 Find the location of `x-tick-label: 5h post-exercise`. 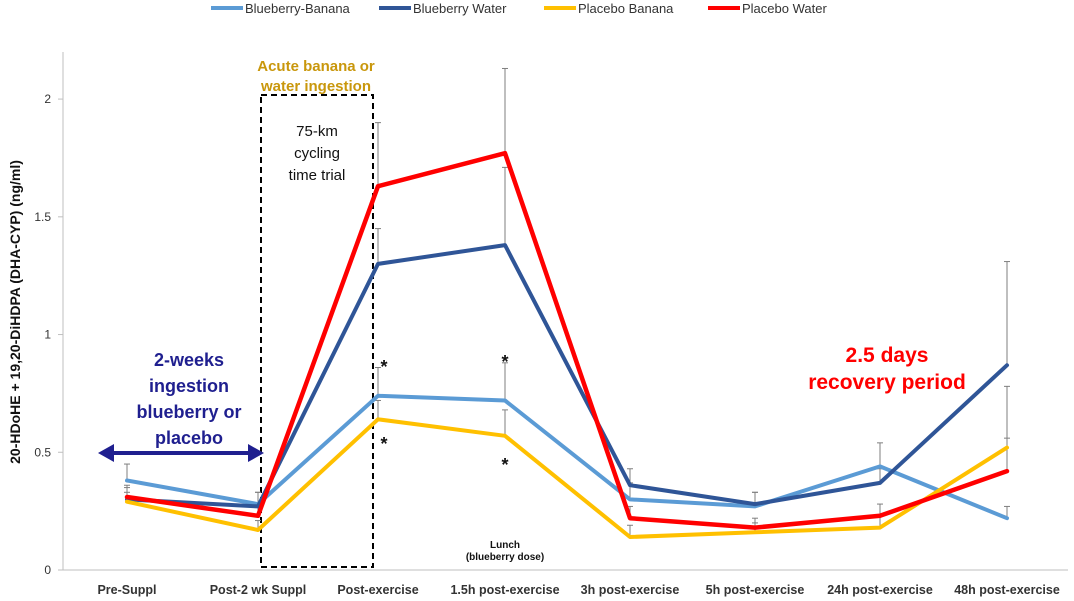

x-tick-label: 5h post-exercise is located at coordinates (755, 590).